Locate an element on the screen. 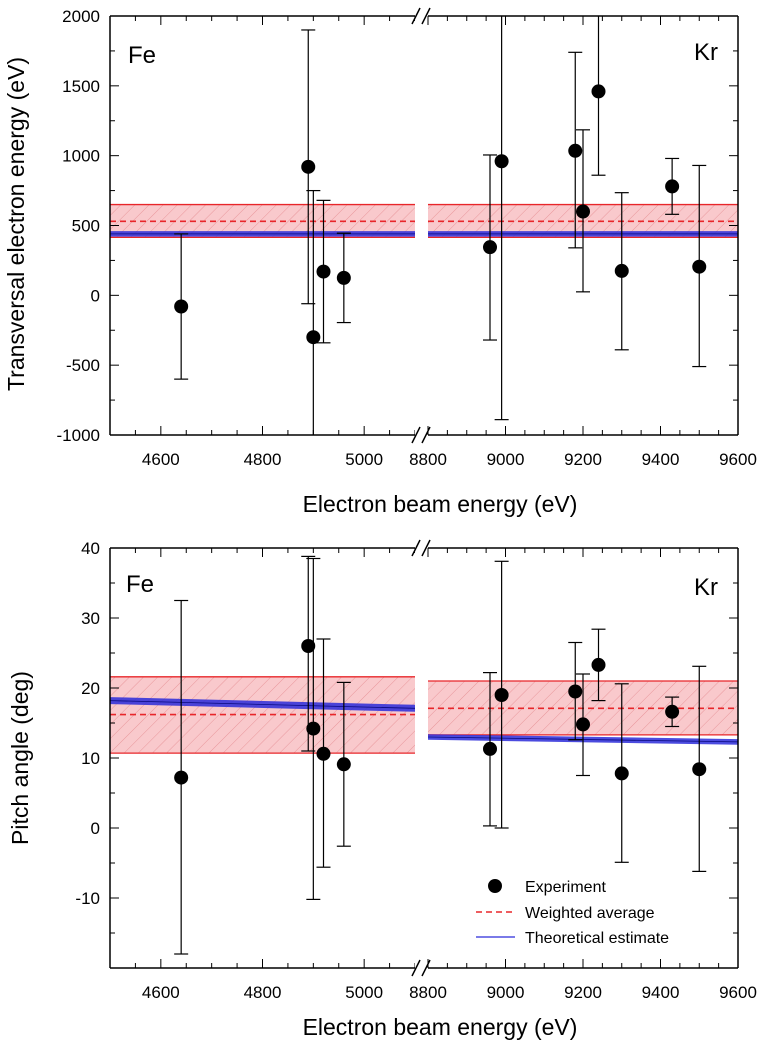 The height and width of the screenshot is (1046, 764). legend-theory-label: Theoretical estimate is located at coordinates (597, 938).